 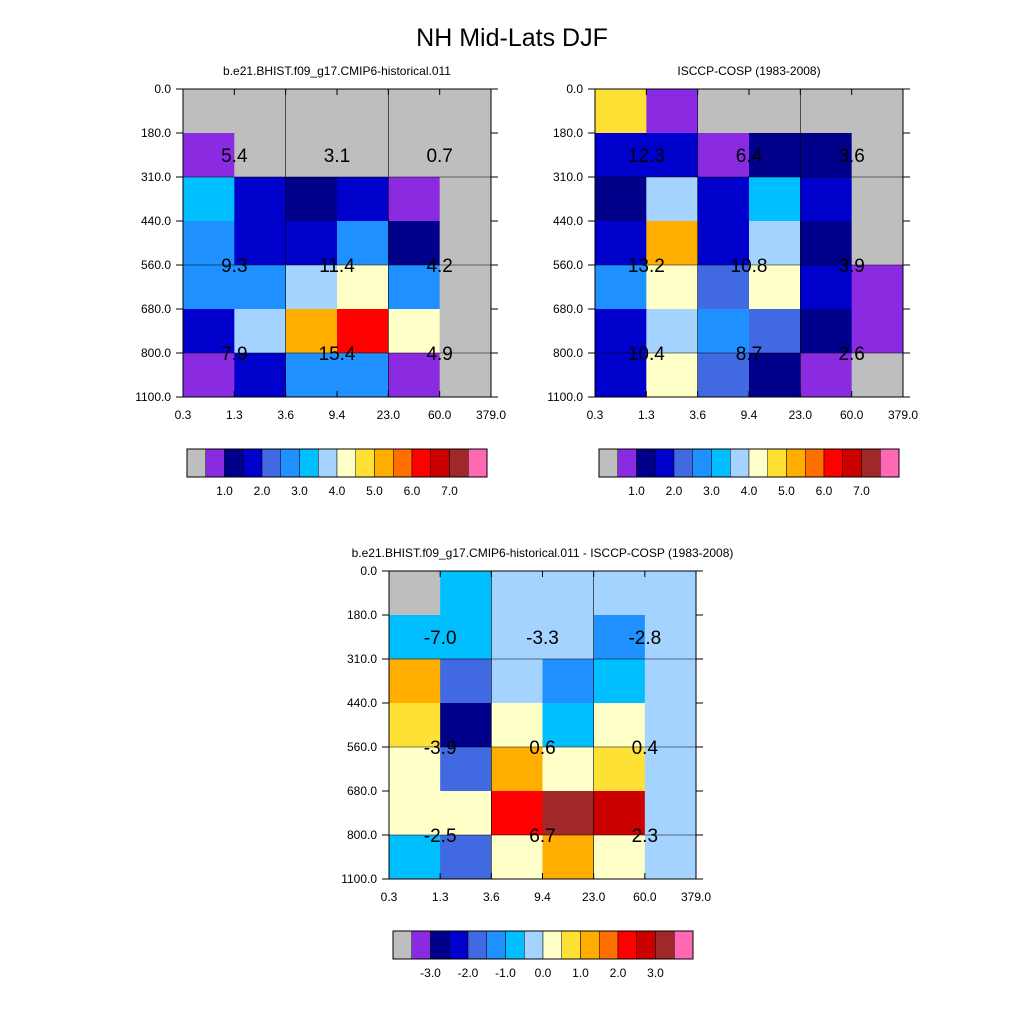 I want to click on colorbar-label: -2.0, so click(x=468, y=973).